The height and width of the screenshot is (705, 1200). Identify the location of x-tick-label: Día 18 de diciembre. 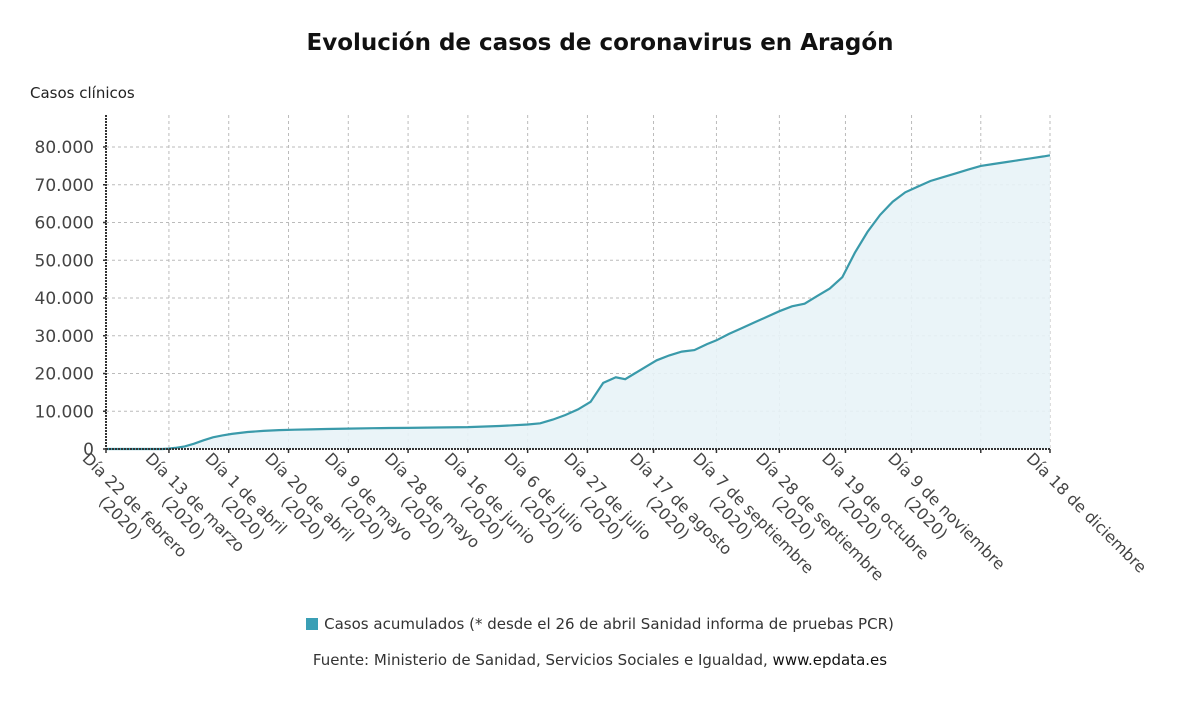
(1087, 513).